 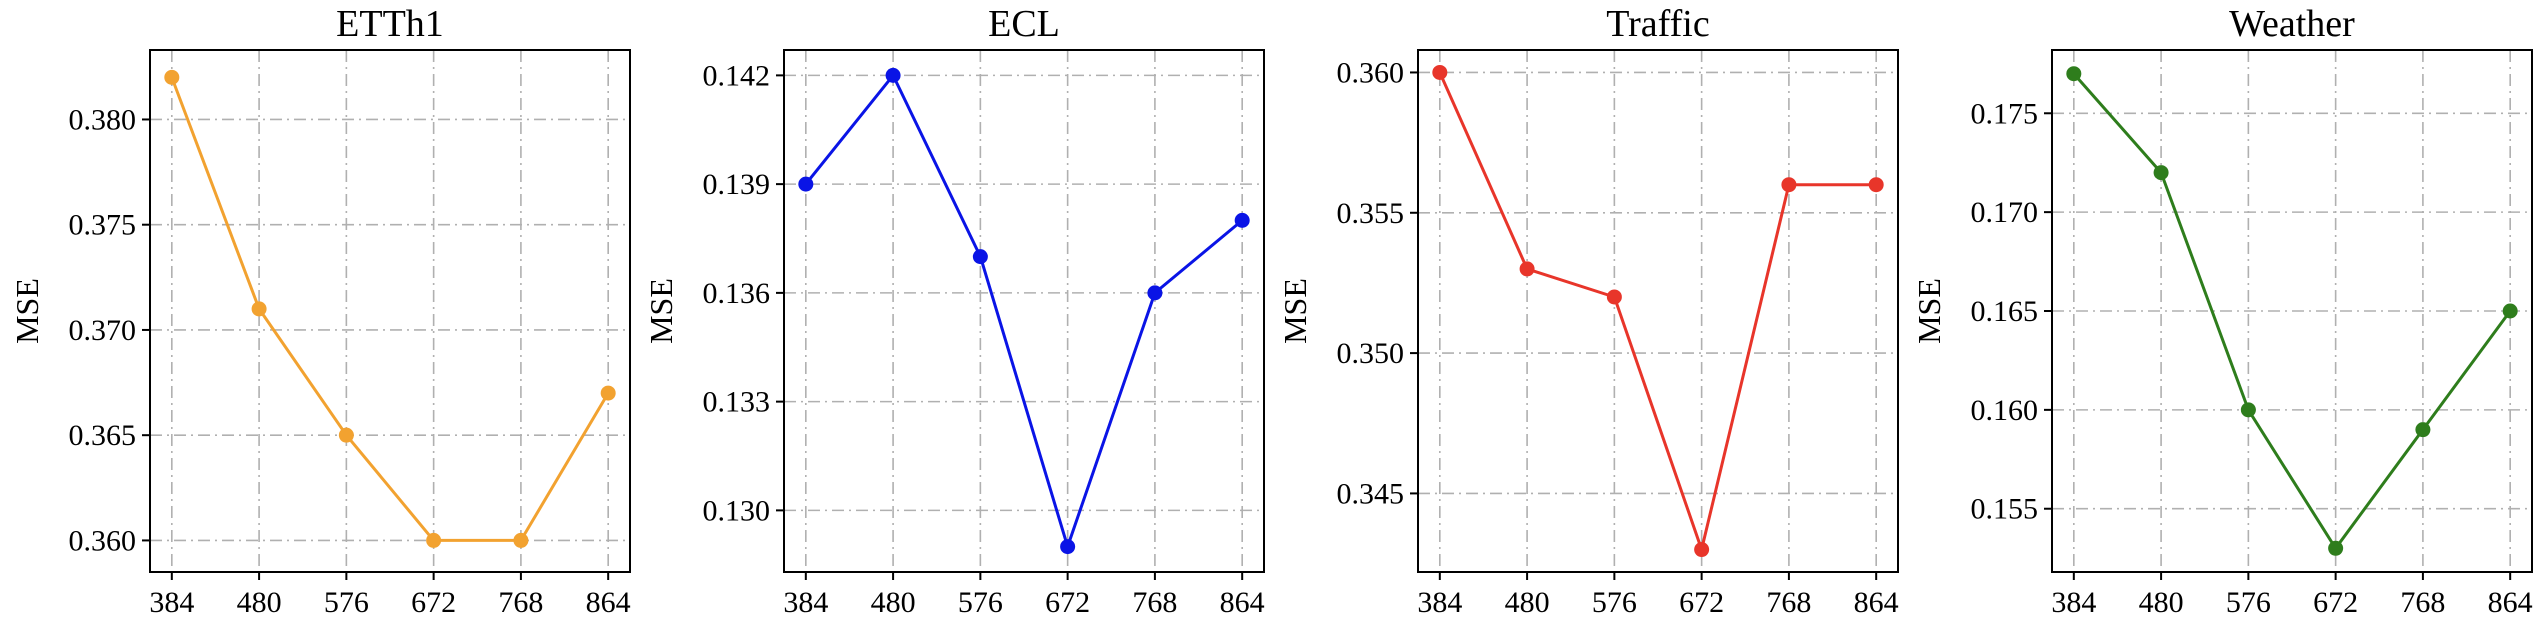 I want to click on y-tick-label: 0.130, so click(x=737, y=510).